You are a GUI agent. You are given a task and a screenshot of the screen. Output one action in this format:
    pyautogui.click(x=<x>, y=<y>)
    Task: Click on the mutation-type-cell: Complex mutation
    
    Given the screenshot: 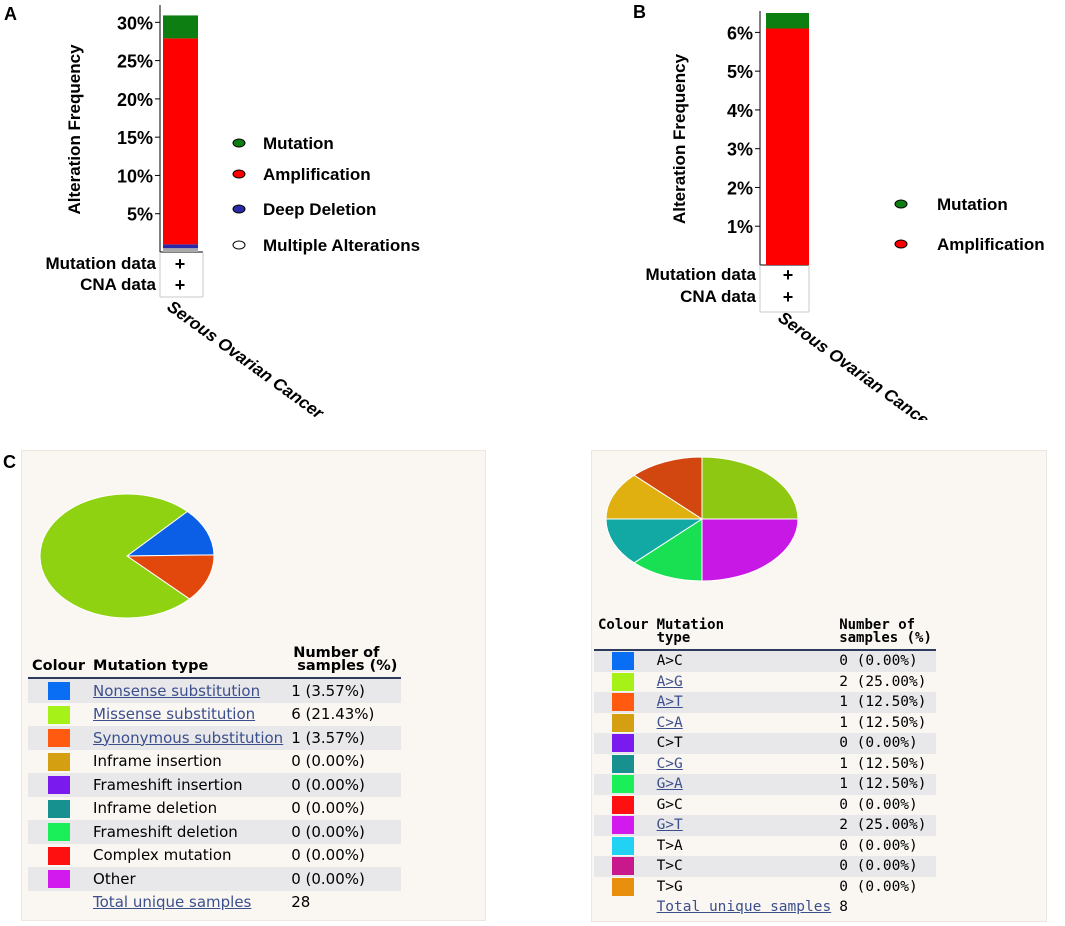 What is the action you would take?
    pyautogui.click(x=162, y=855)
    